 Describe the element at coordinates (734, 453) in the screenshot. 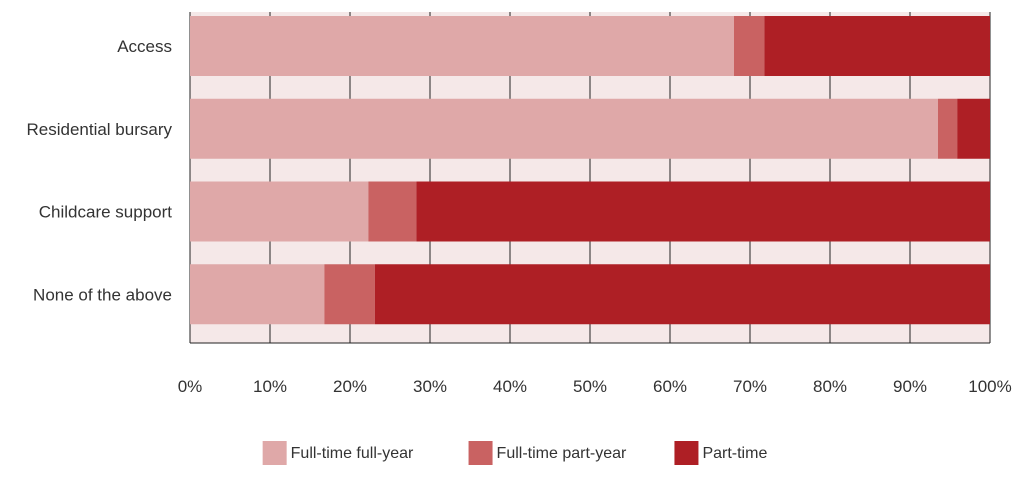

I see `legend-label: Part-time` at that location.